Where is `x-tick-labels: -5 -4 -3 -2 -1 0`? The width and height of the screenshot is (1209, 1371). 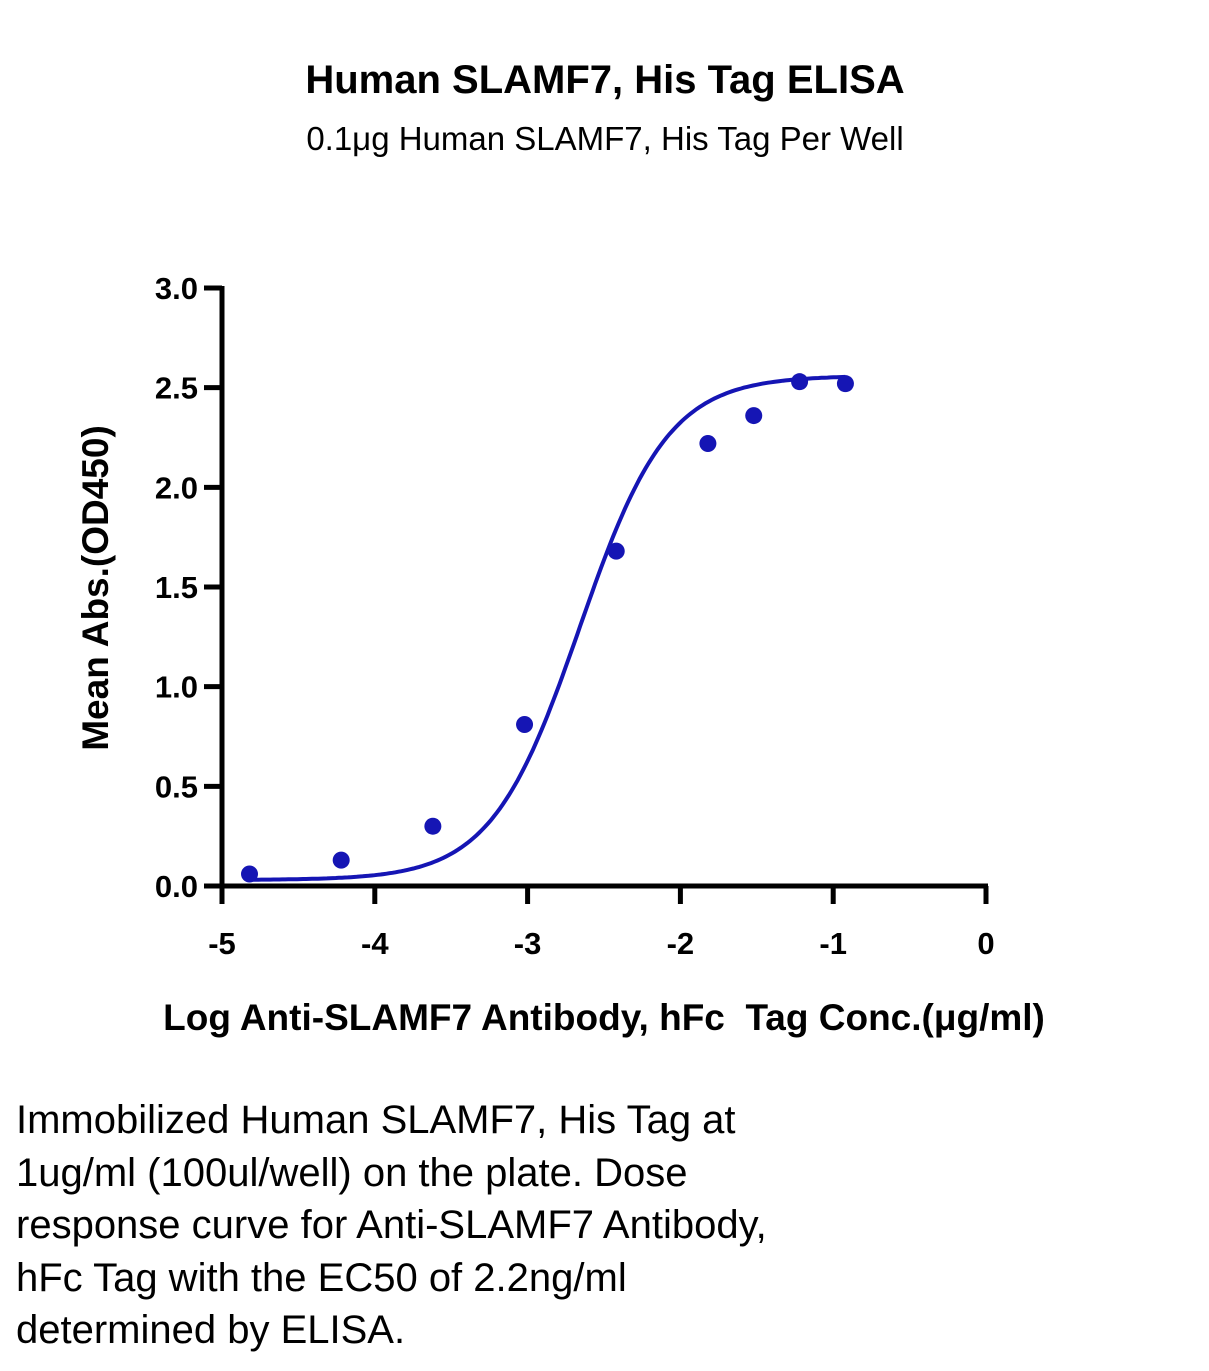 x-tick-labels: -5 -4 -3 -2 -1 0 is located at coordinates (601, 943).